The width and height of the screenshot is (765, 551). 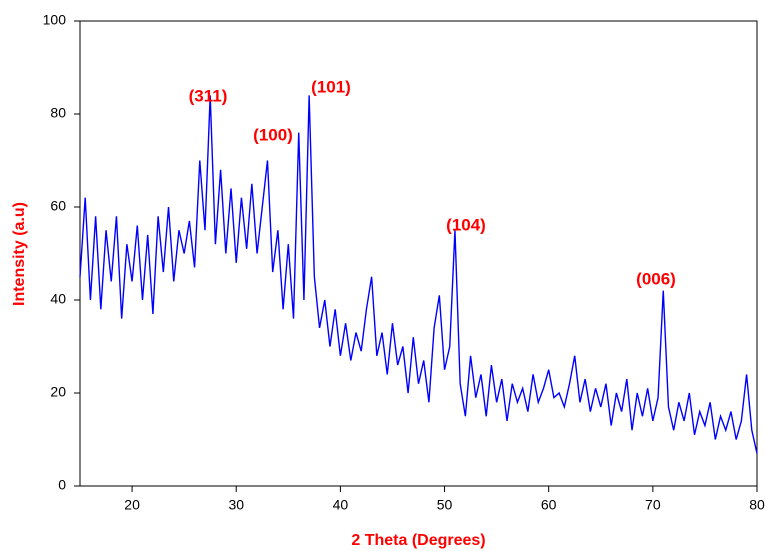 What do you see at coordinates (331, 86) in the screenshot?
I see `peak-label: (101)` at bounding box center [331, 86].